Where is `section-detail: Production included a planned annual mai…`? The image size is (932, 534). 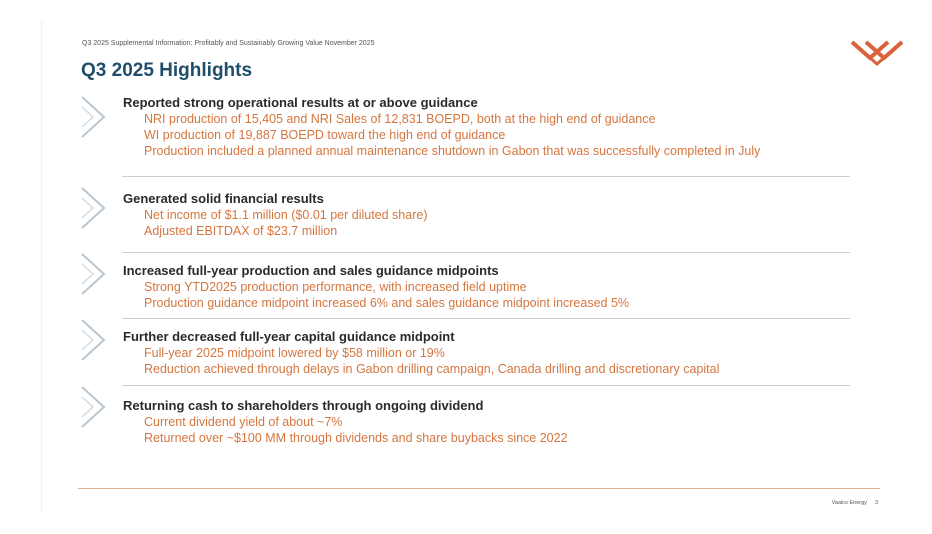
section-detail: Production included a planned annual mai… is located at coordinates (452, 151).